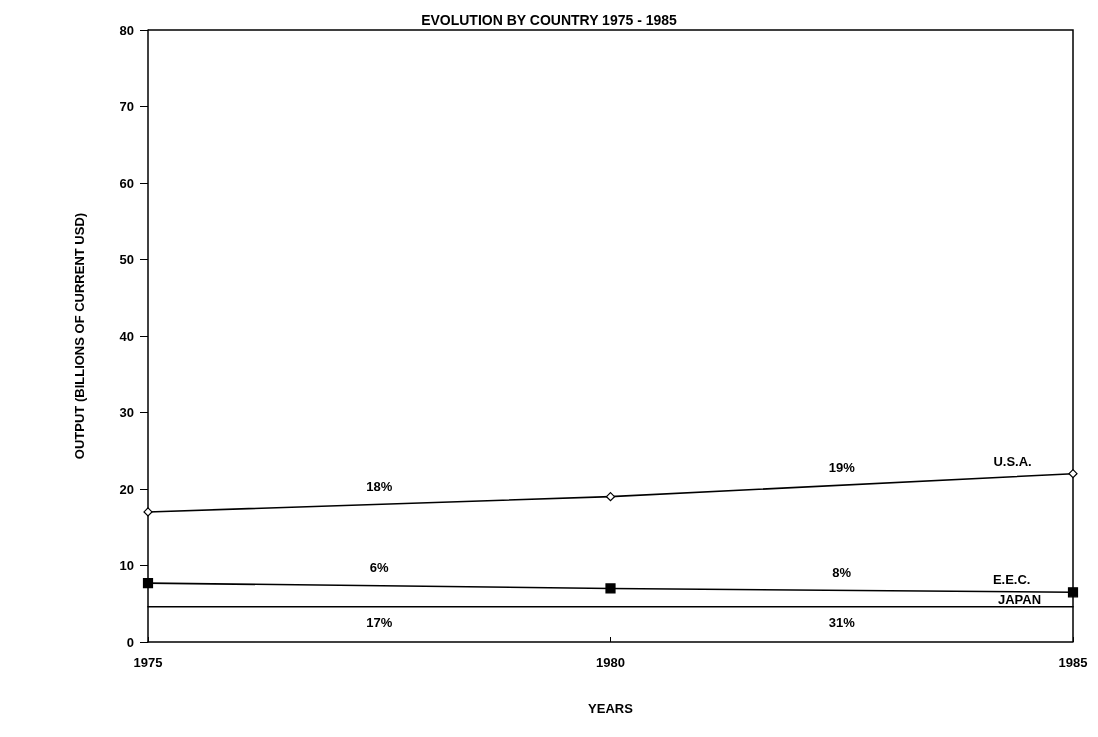 This screenshot has width=1098, height=737. What do you see at coordinates (130, 642) in the screenshot?
I see `y-tick-label: 0` at bounding box center [130, 642].